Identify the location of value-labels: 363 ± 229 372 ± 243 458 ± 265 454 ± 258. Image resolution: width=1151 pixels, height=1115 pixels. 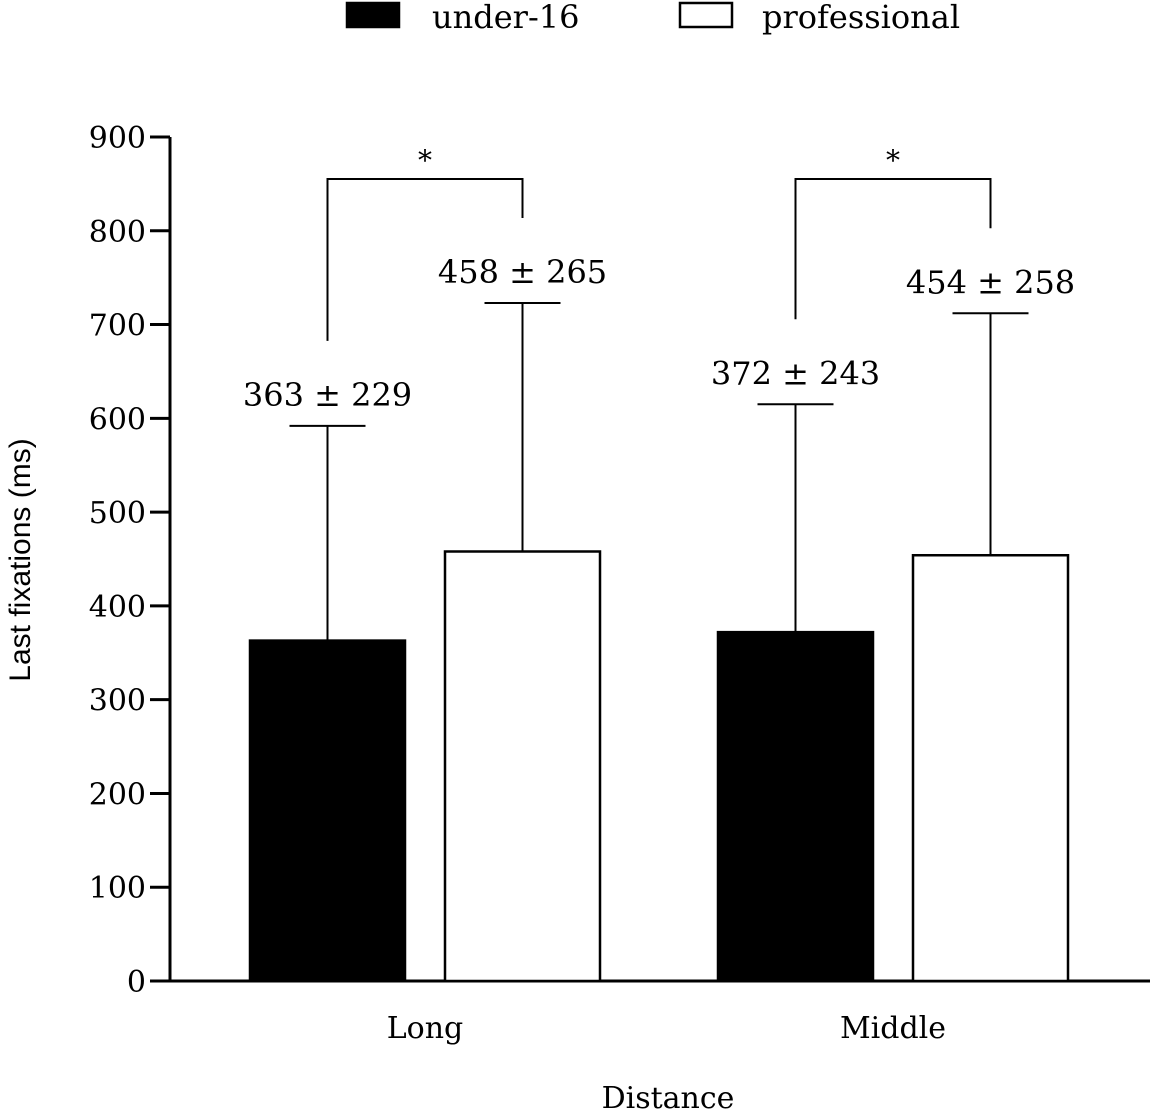
(659, 333).